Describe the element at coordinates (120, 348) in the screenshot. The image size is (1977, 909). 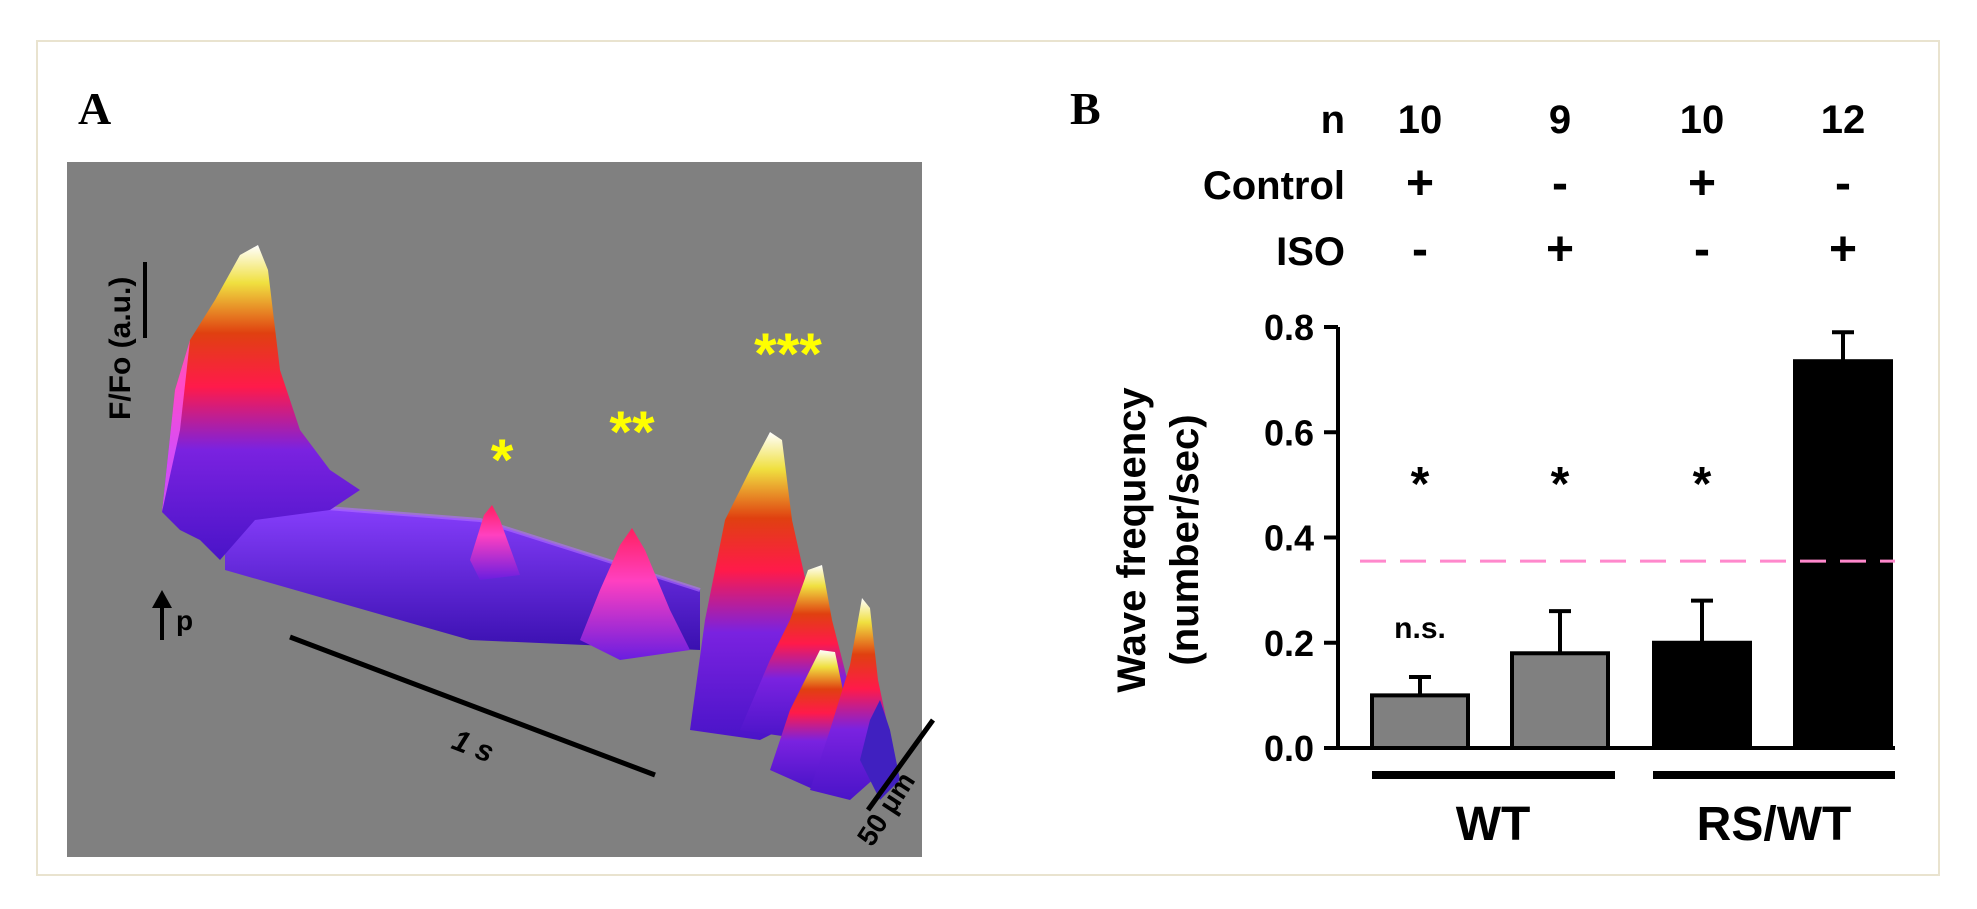
I see `fluorescence-scale-label: F/Fo (a.u.)` at that location.